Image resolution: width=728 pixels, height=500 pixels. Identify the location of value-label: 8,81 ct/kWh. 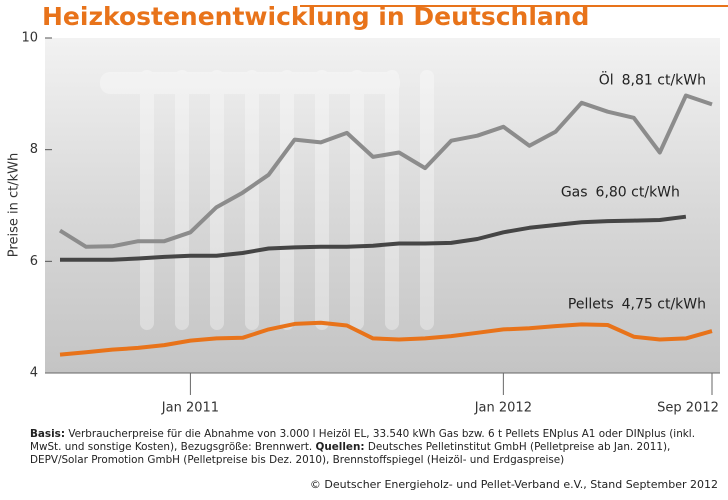
(664, 80).